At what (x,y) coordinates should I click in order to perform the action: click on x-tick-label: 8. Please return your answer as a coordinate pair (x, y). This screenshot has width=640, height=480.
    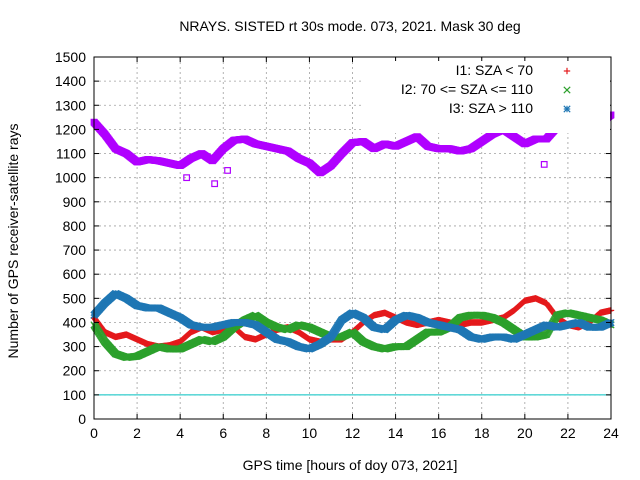
    Looking at the image, I should click on (266, 433).